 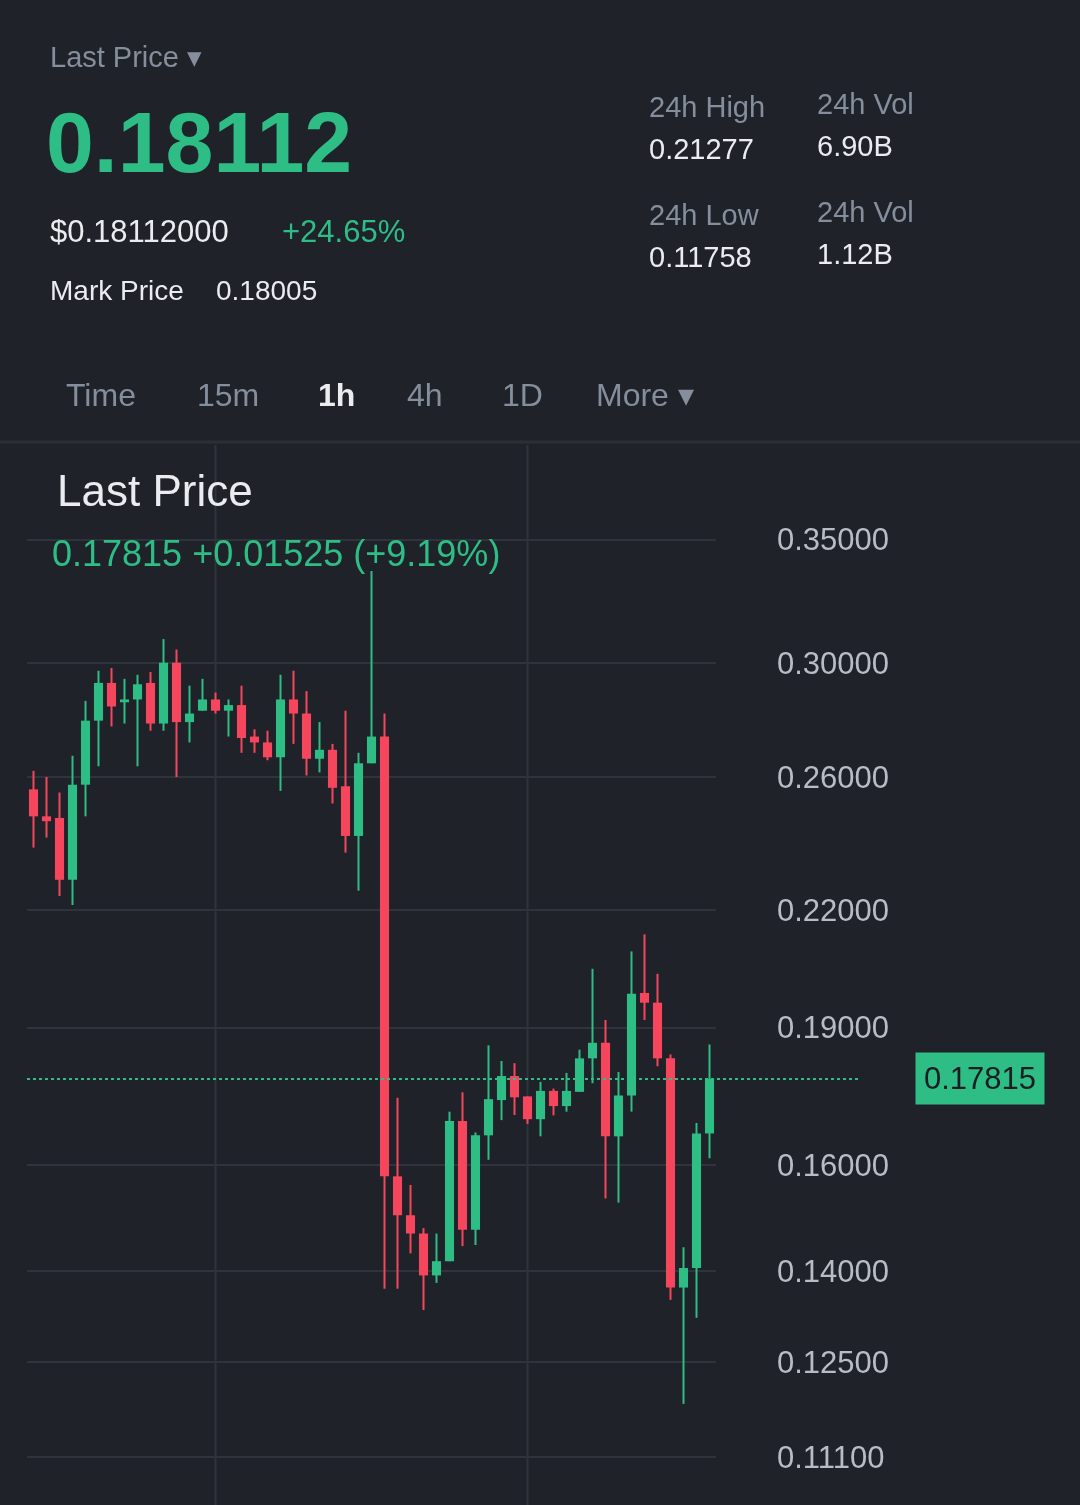 What do you see at coordinates (276, 553) in the screenshot?
I see `text: 0.17815 +0.01525 (+9.19%)` at bounding box center [276, 553].